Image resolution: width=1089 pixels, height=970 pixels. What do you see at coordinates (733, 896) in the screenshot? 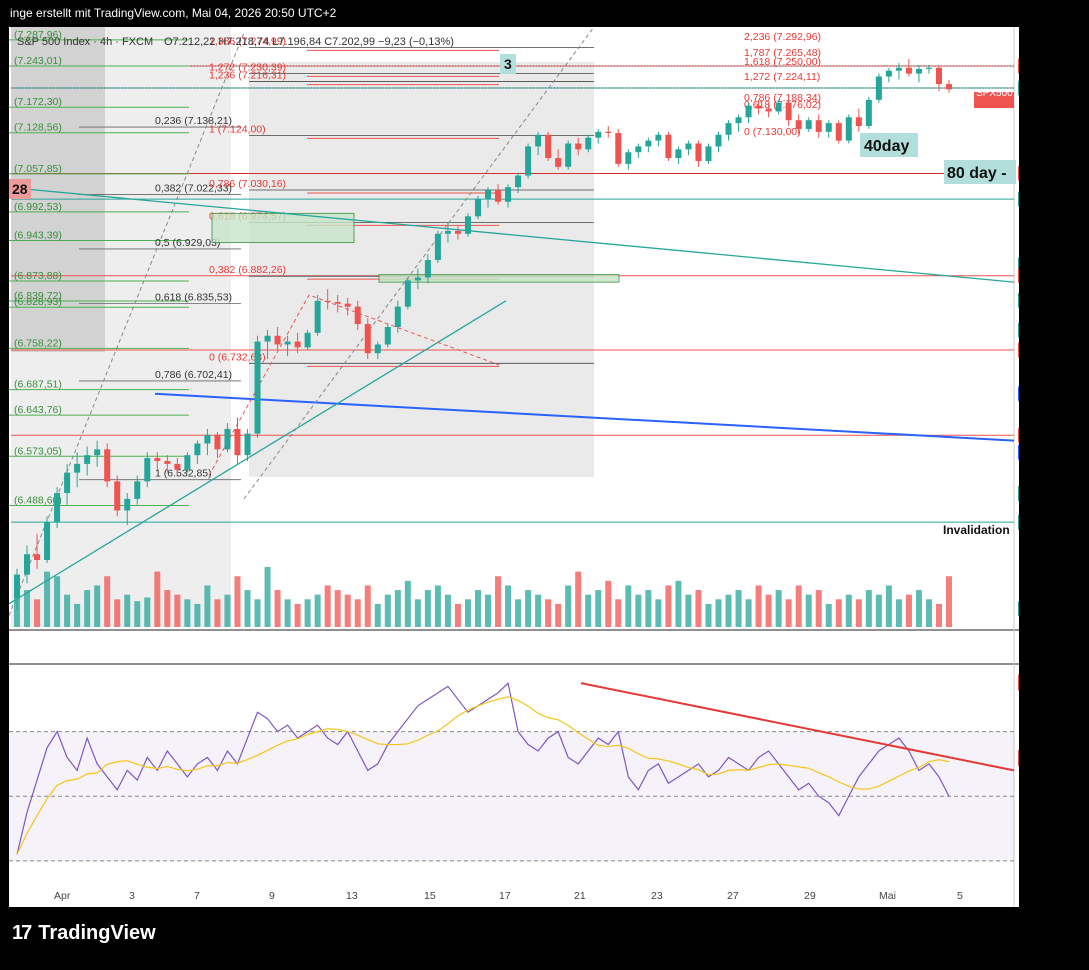
I see `x-tick-label: 27` at bounding box center [733, 896].